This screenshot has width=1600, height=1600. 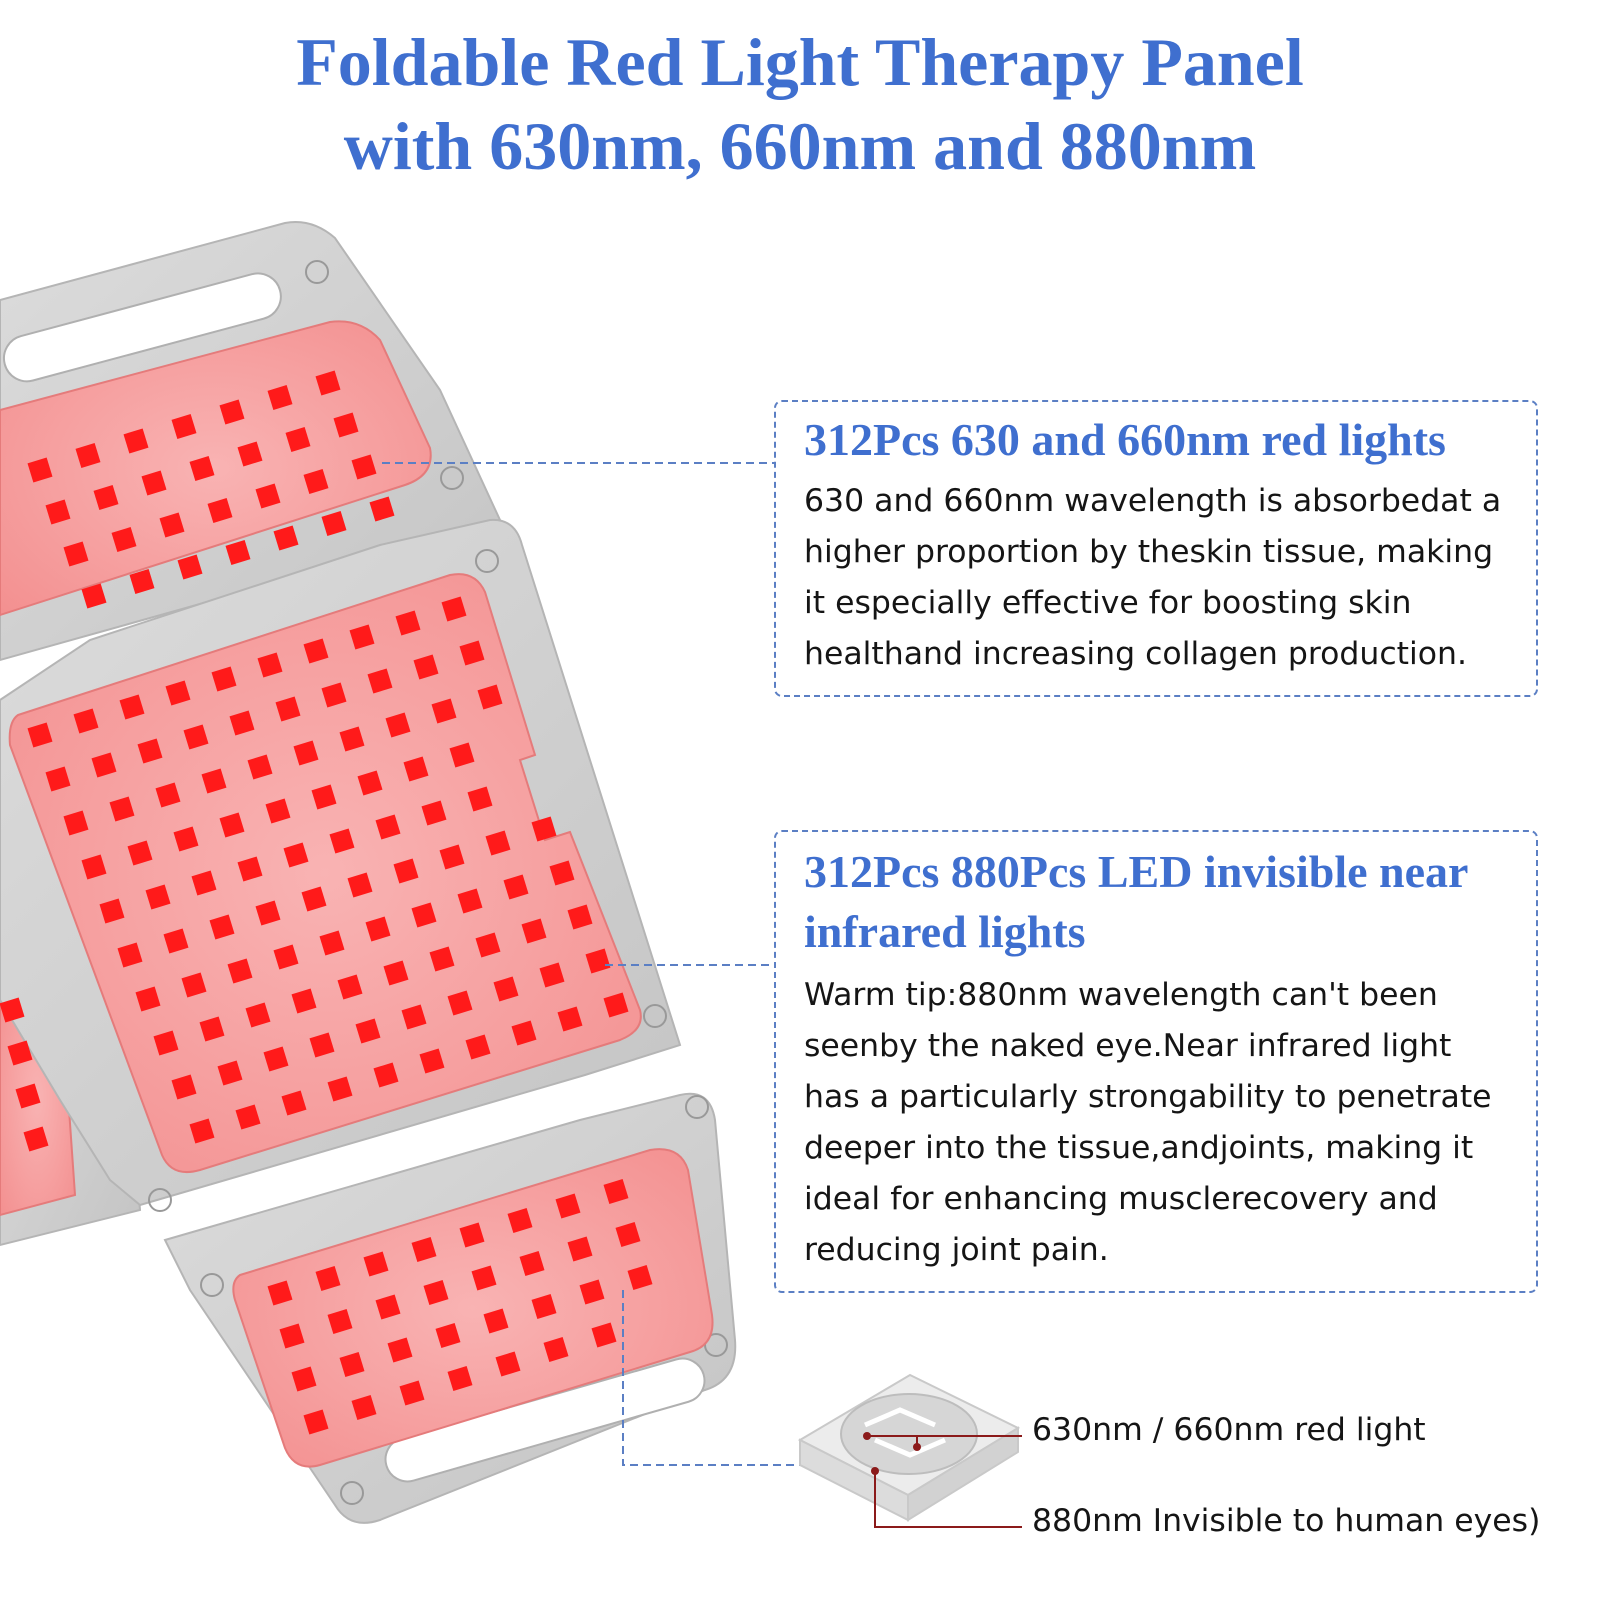 What do you see at coordinates (945, 931) in the screenshot?
I see `heading-line: infrared lights` at bounding box center [945, 931].